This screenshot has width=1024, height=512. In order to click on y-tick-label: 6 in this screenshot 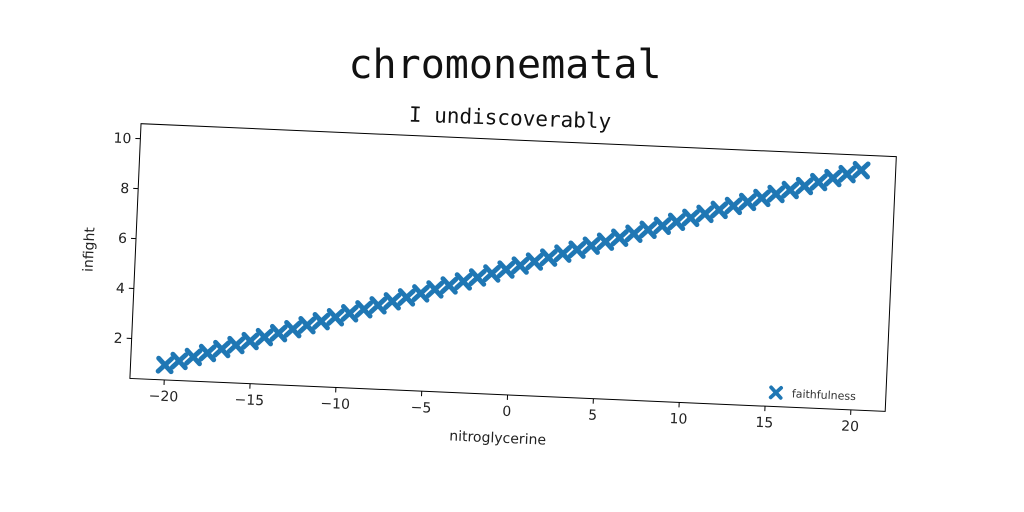, I will do `click(123, 239)`.